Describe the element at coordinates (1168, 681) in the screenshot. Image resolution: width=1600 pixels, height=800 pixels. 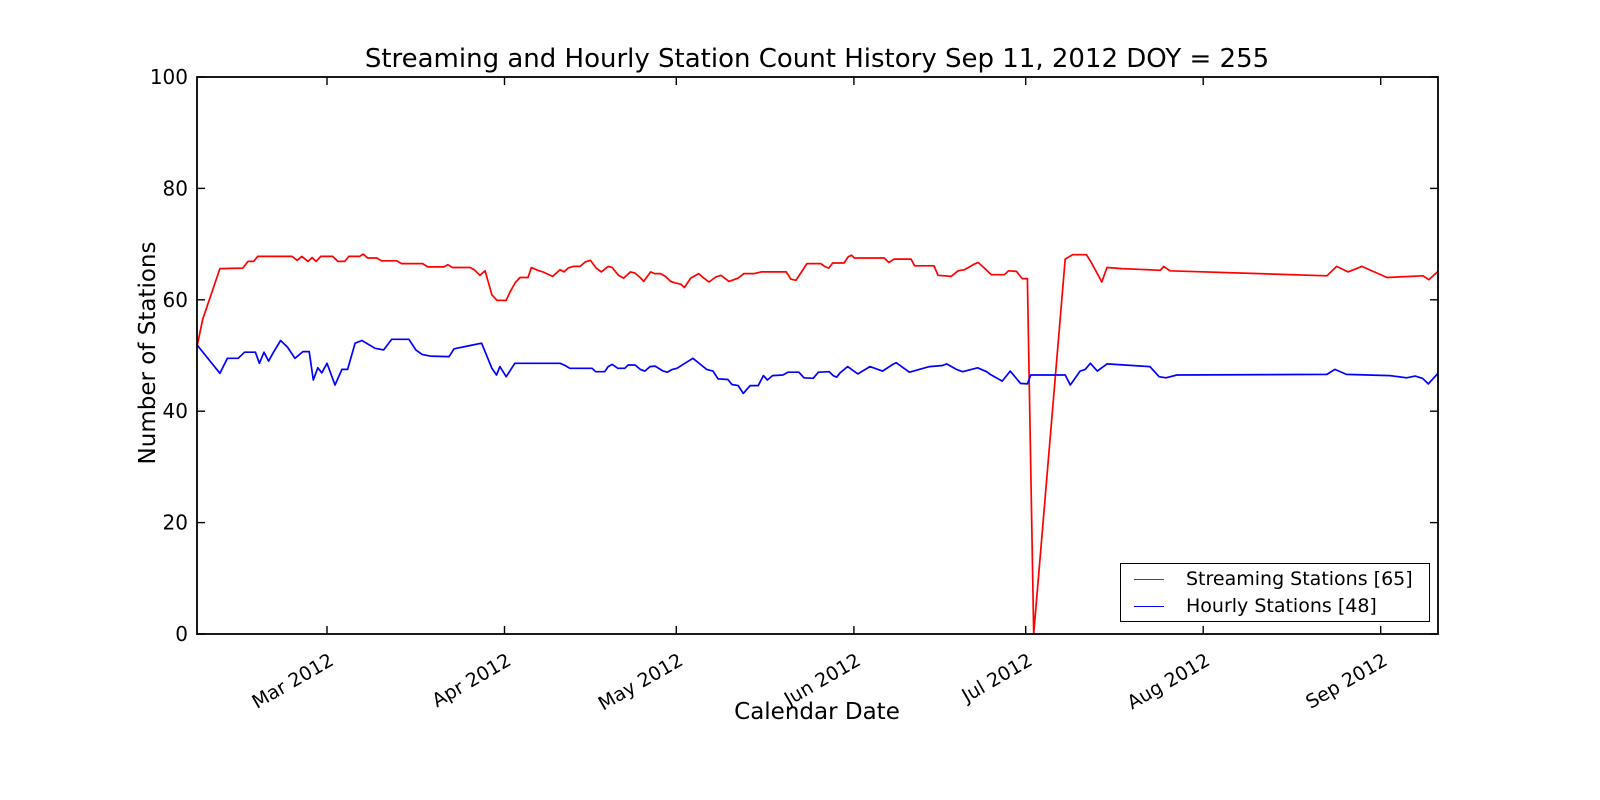
I see `x-tick-label-aug-2012: Aug 2012` at that location.